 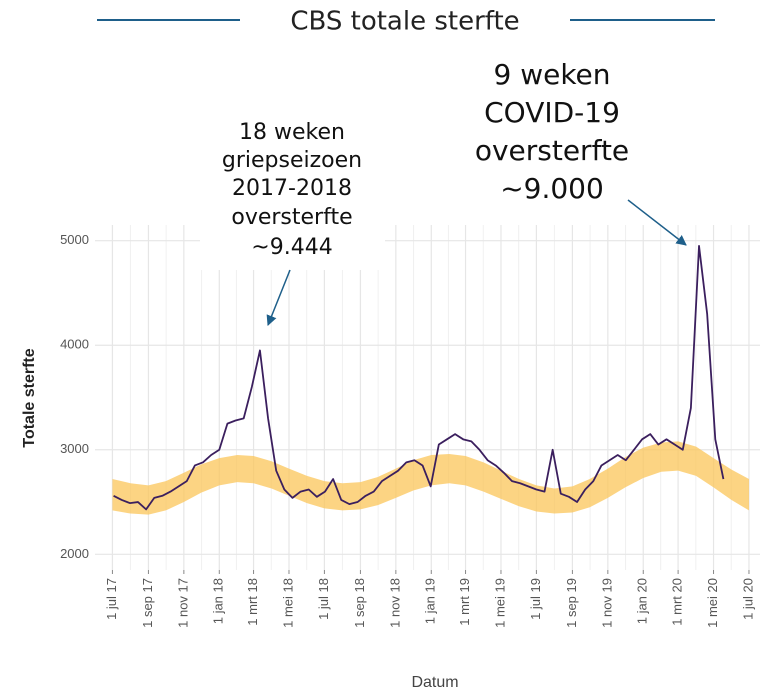 I want to click on x-tick-label: 1 jan 20, so click(x=642, y=601).